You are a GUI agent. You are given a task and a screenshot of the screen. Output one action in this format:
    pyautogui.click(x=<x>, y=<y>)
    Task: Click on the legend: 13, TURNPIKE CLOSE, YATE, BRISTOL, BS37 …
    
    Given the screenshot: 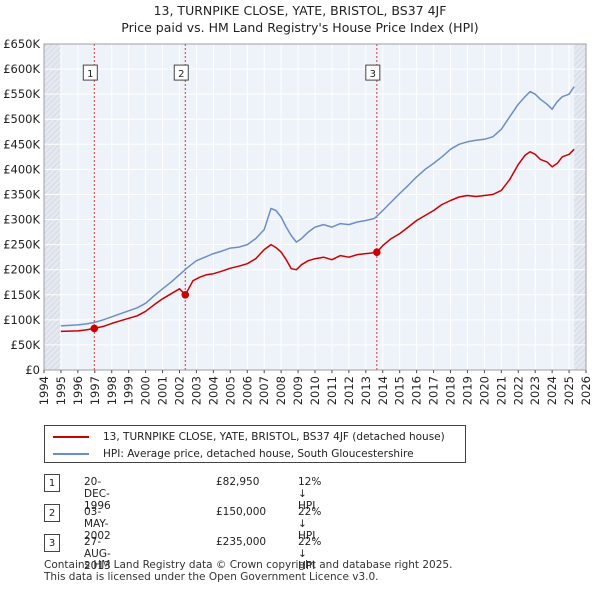 What is the action you would take?
    pyautogui.click(x=255, y=444)
    